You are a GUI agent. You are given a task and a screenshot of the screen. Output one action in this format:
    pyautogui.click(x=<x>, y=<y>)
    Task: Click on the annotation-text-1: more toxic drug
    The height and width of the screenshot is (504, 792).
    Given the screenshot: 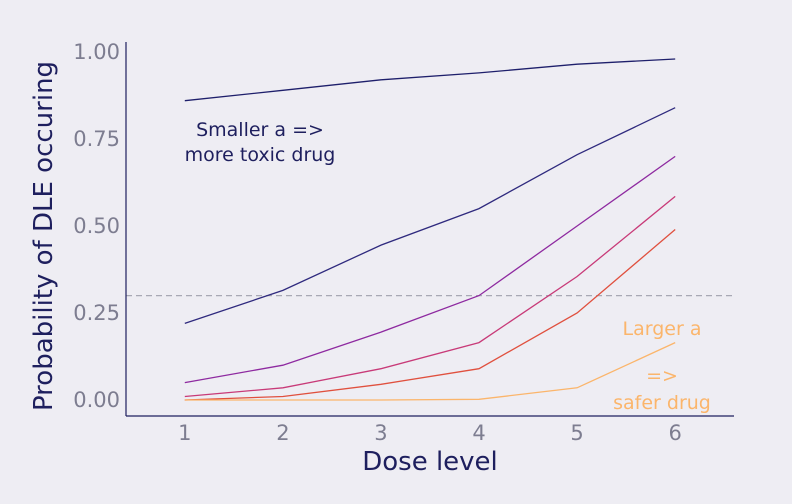 What is the action you would take?
    pyautogui.click(x=260, y=155)
    